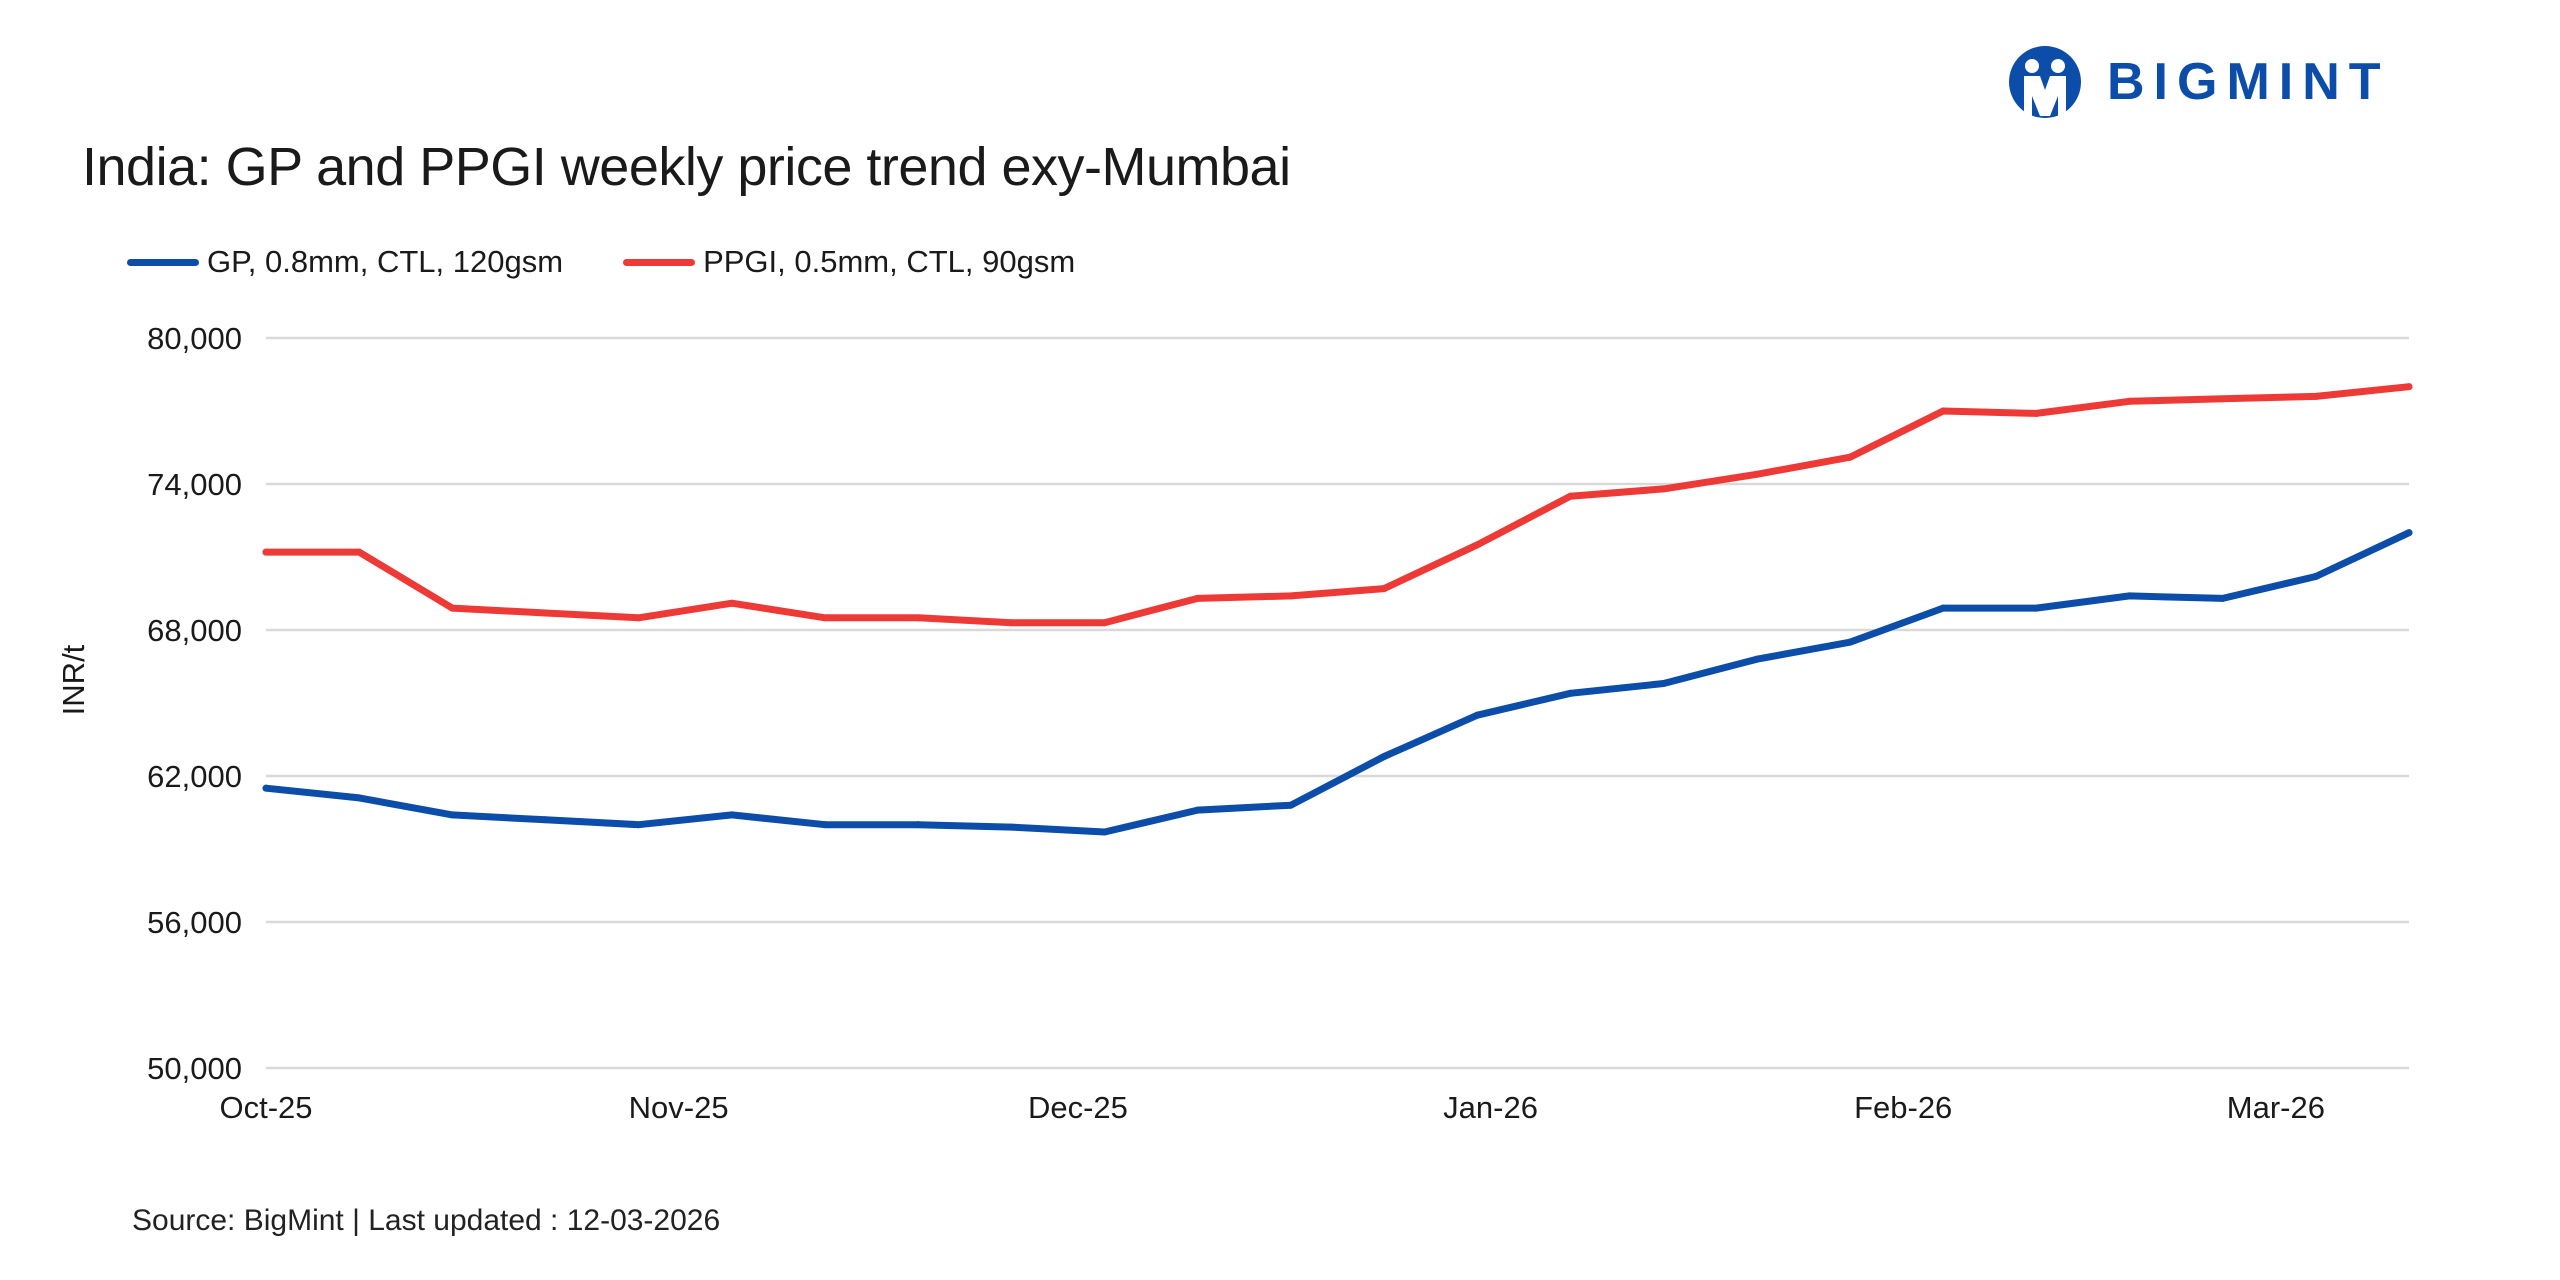  Describe the element at coordinates (2045, 83) in the screenshot. I see `bigmint-logo-icon` at that location.